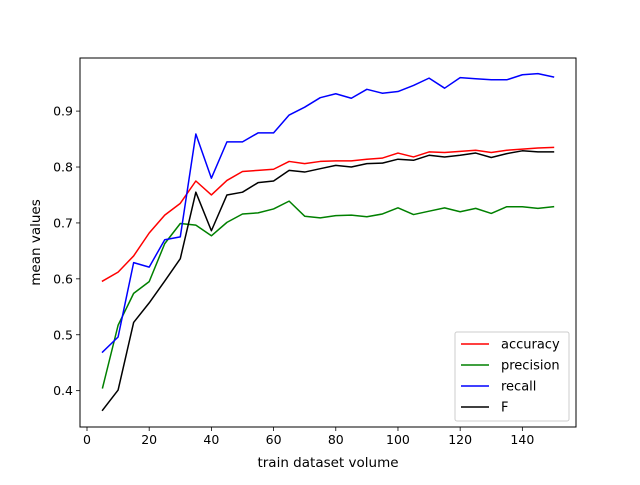 The image size is (640, 485). I want to click on x-tick-label: 100, so click(398, 439).